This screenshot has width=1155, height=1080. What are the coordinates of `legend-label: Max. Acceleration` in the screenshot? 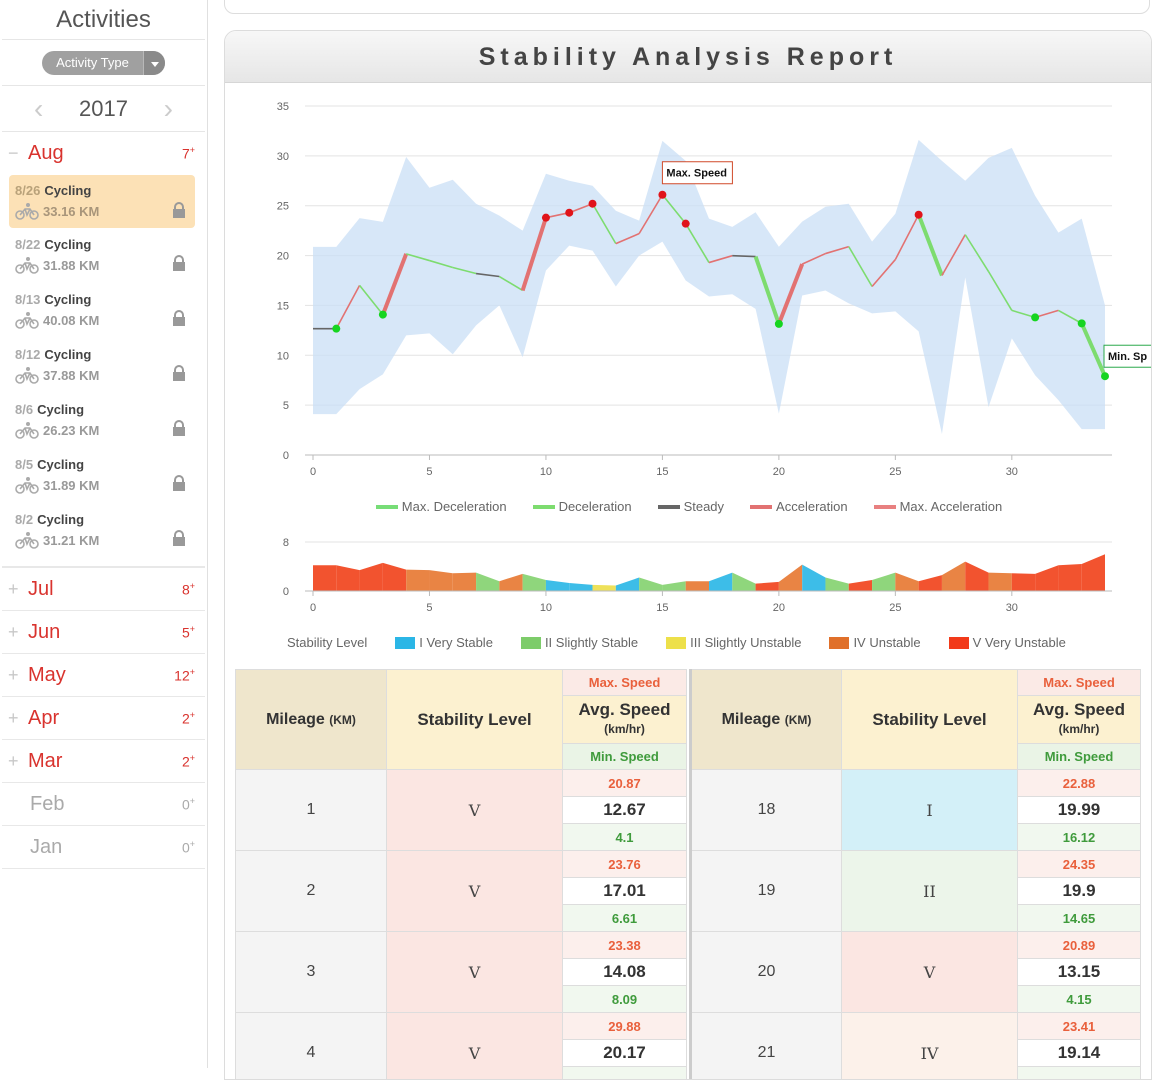 It's located at (951, 506).